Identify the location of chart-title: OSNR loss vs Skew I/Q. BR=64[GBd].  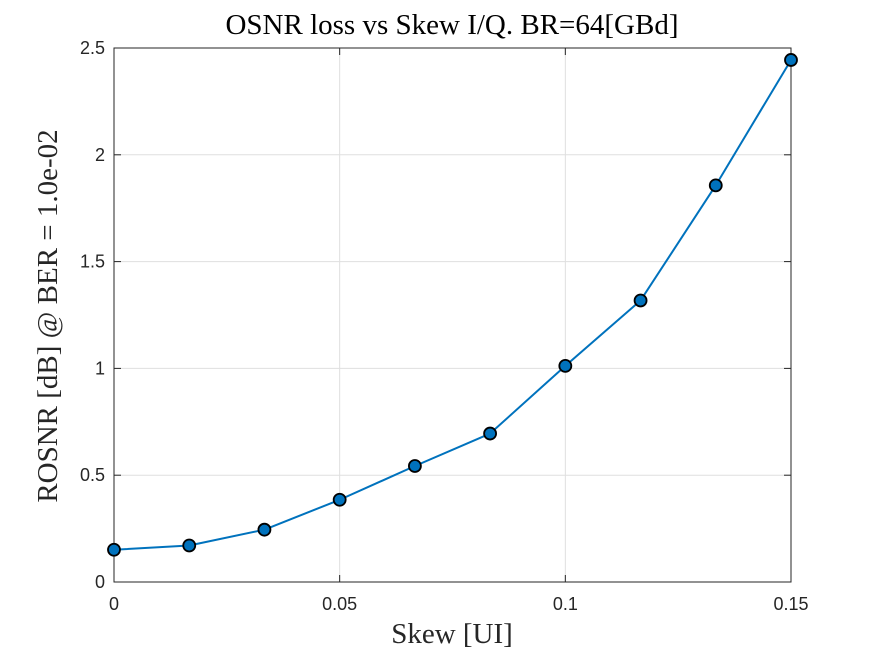
(451, 25).